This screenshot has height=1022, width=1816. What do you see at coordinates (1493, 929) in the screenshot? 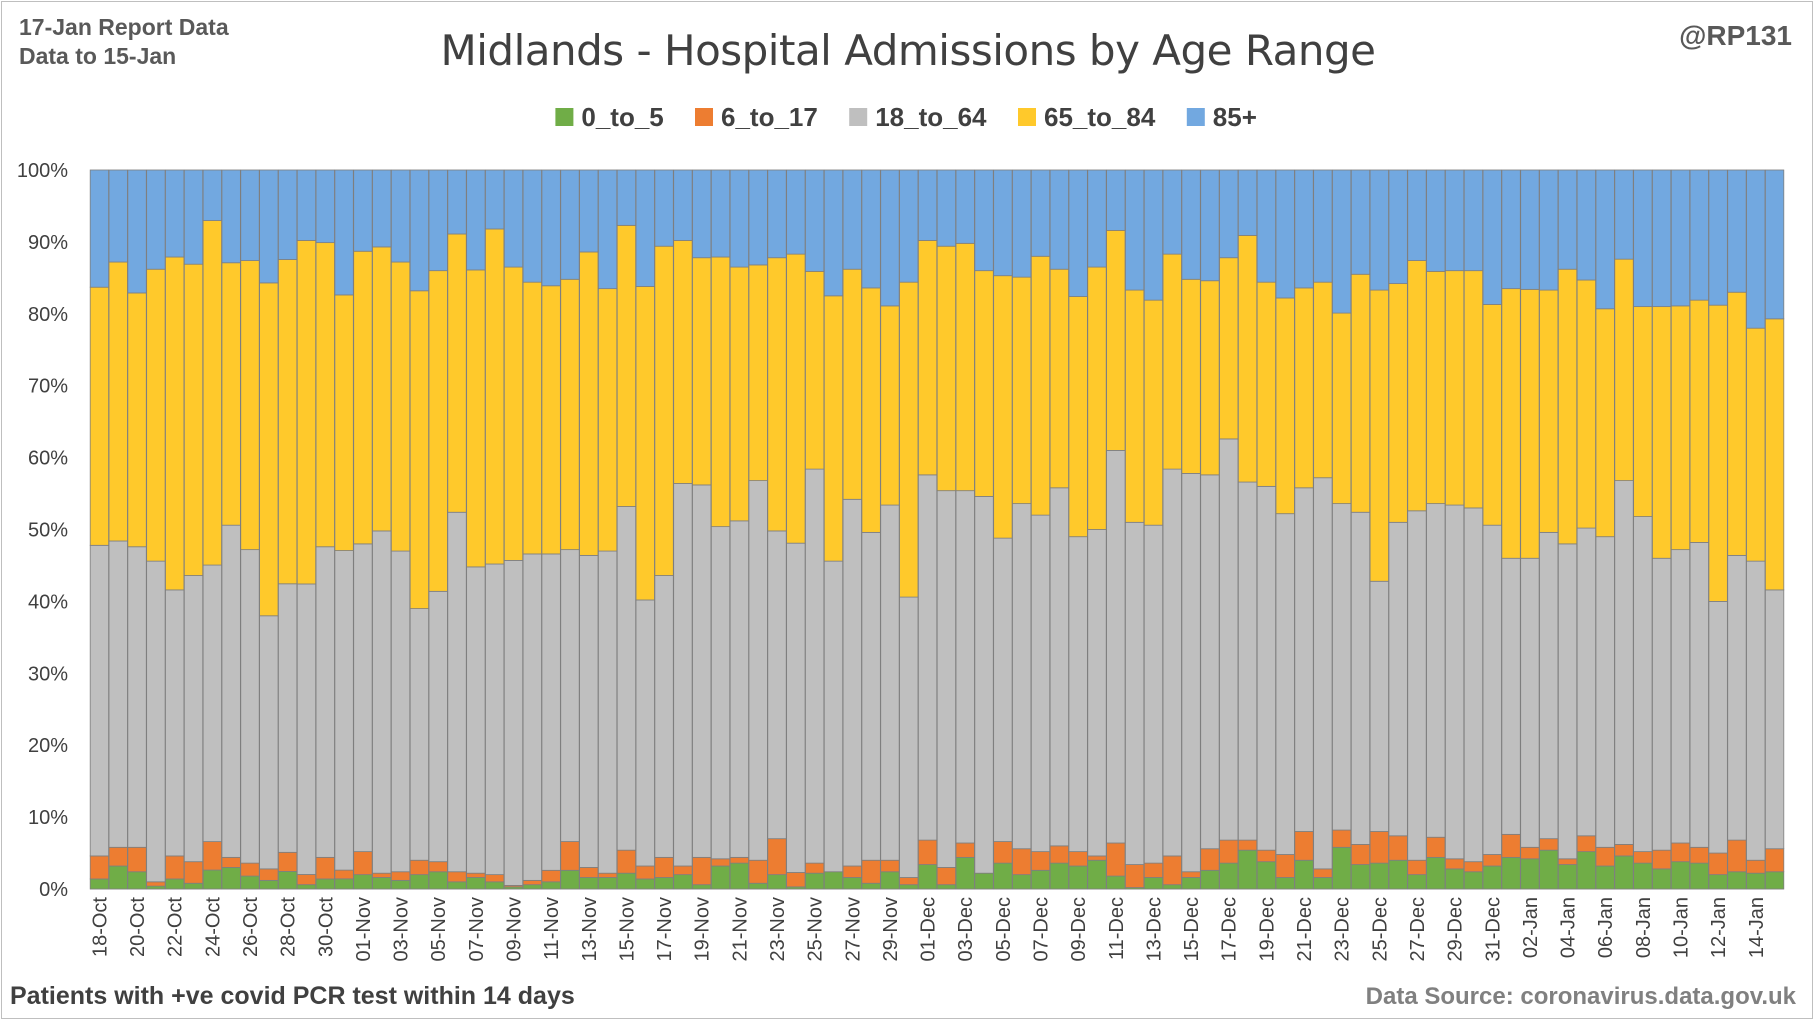
I see `x-tick-label: 31-Dec` at bounding box center [1493, 929].